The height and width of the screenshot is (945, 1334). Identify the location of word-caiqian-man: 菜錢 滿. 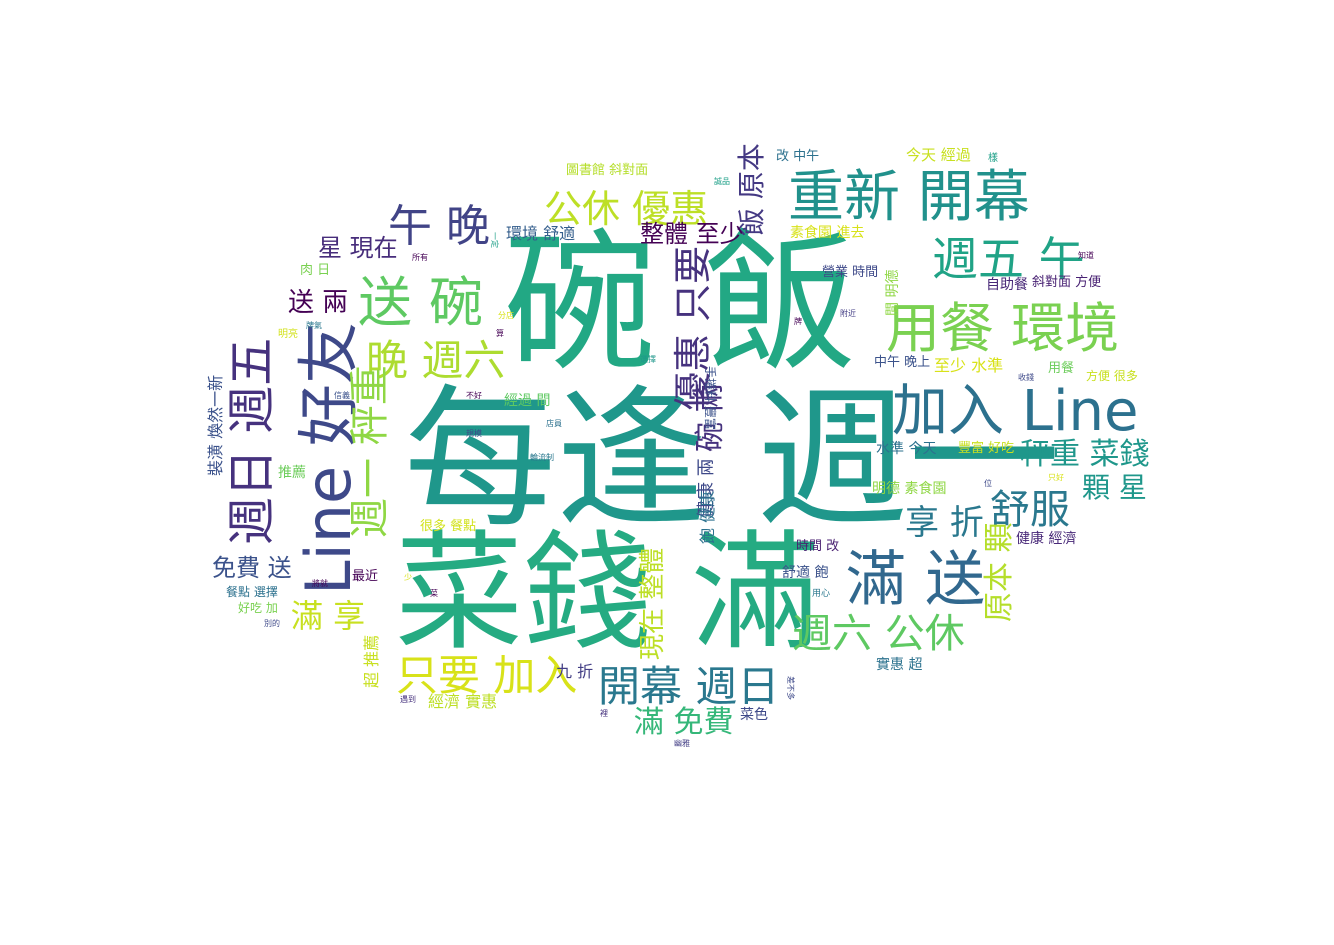
(607, 593).